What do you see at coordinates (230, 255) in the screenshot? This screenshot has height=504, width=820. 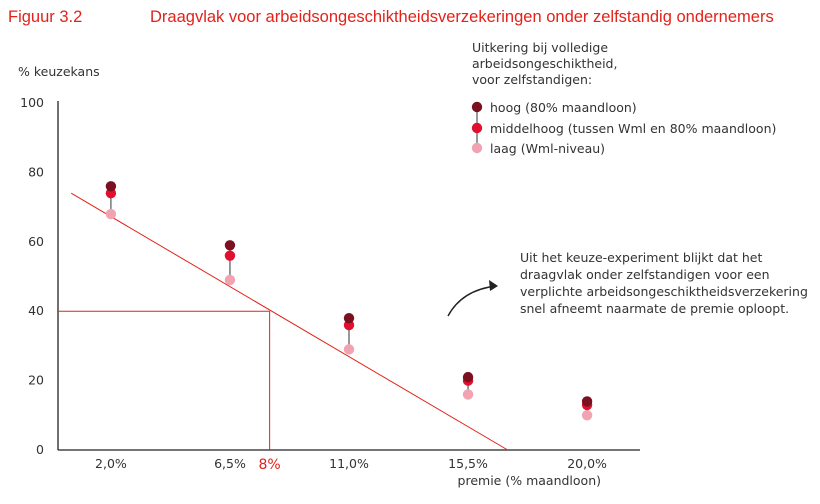 I see `data-point-middelhoog` at bounding box center [230, 255].